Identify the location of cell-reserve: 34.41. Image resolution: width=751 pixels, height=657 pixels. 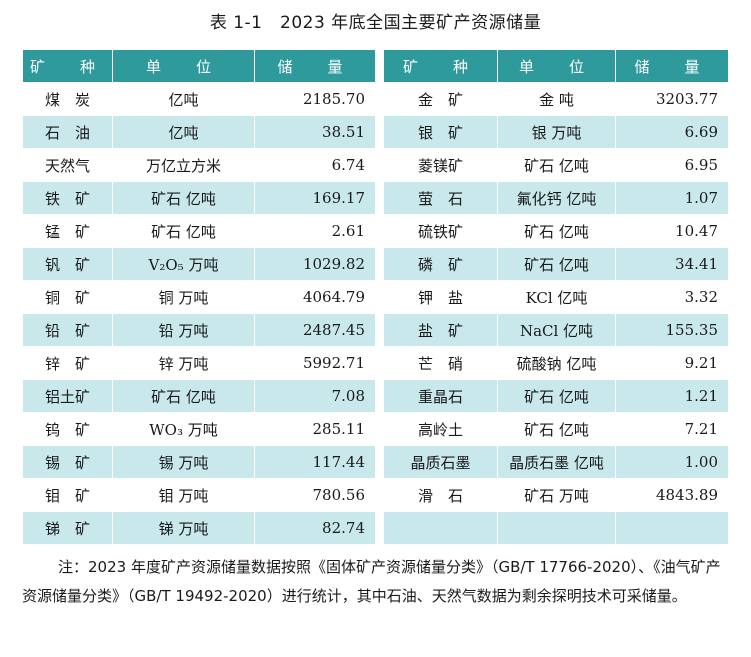
(672, 264).